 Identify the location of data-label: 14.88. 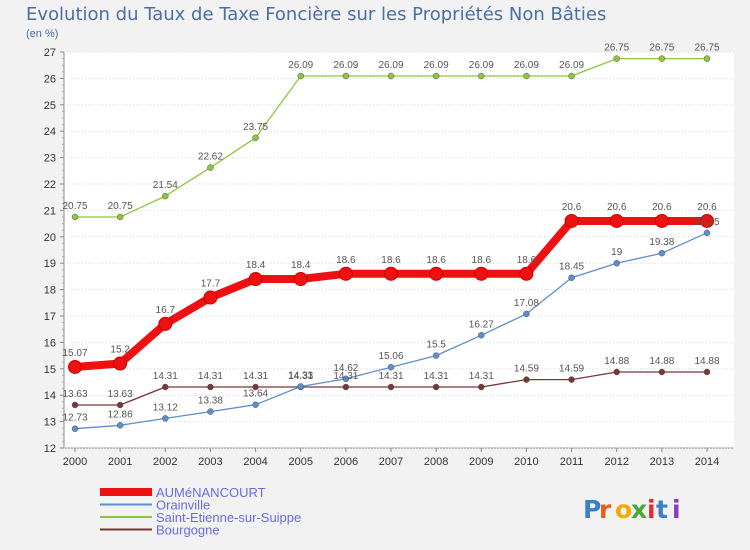
(706, 361).